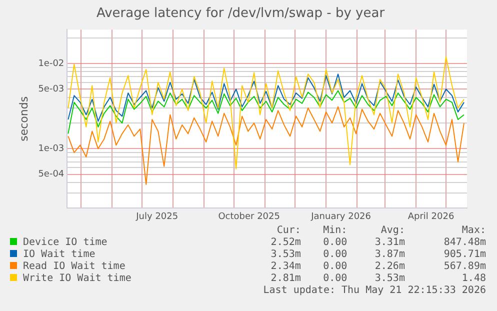  What do you see at coordinates (464, 267) in the screenshot?
I see `text: 567.89m` at bounding box center [464, 267].